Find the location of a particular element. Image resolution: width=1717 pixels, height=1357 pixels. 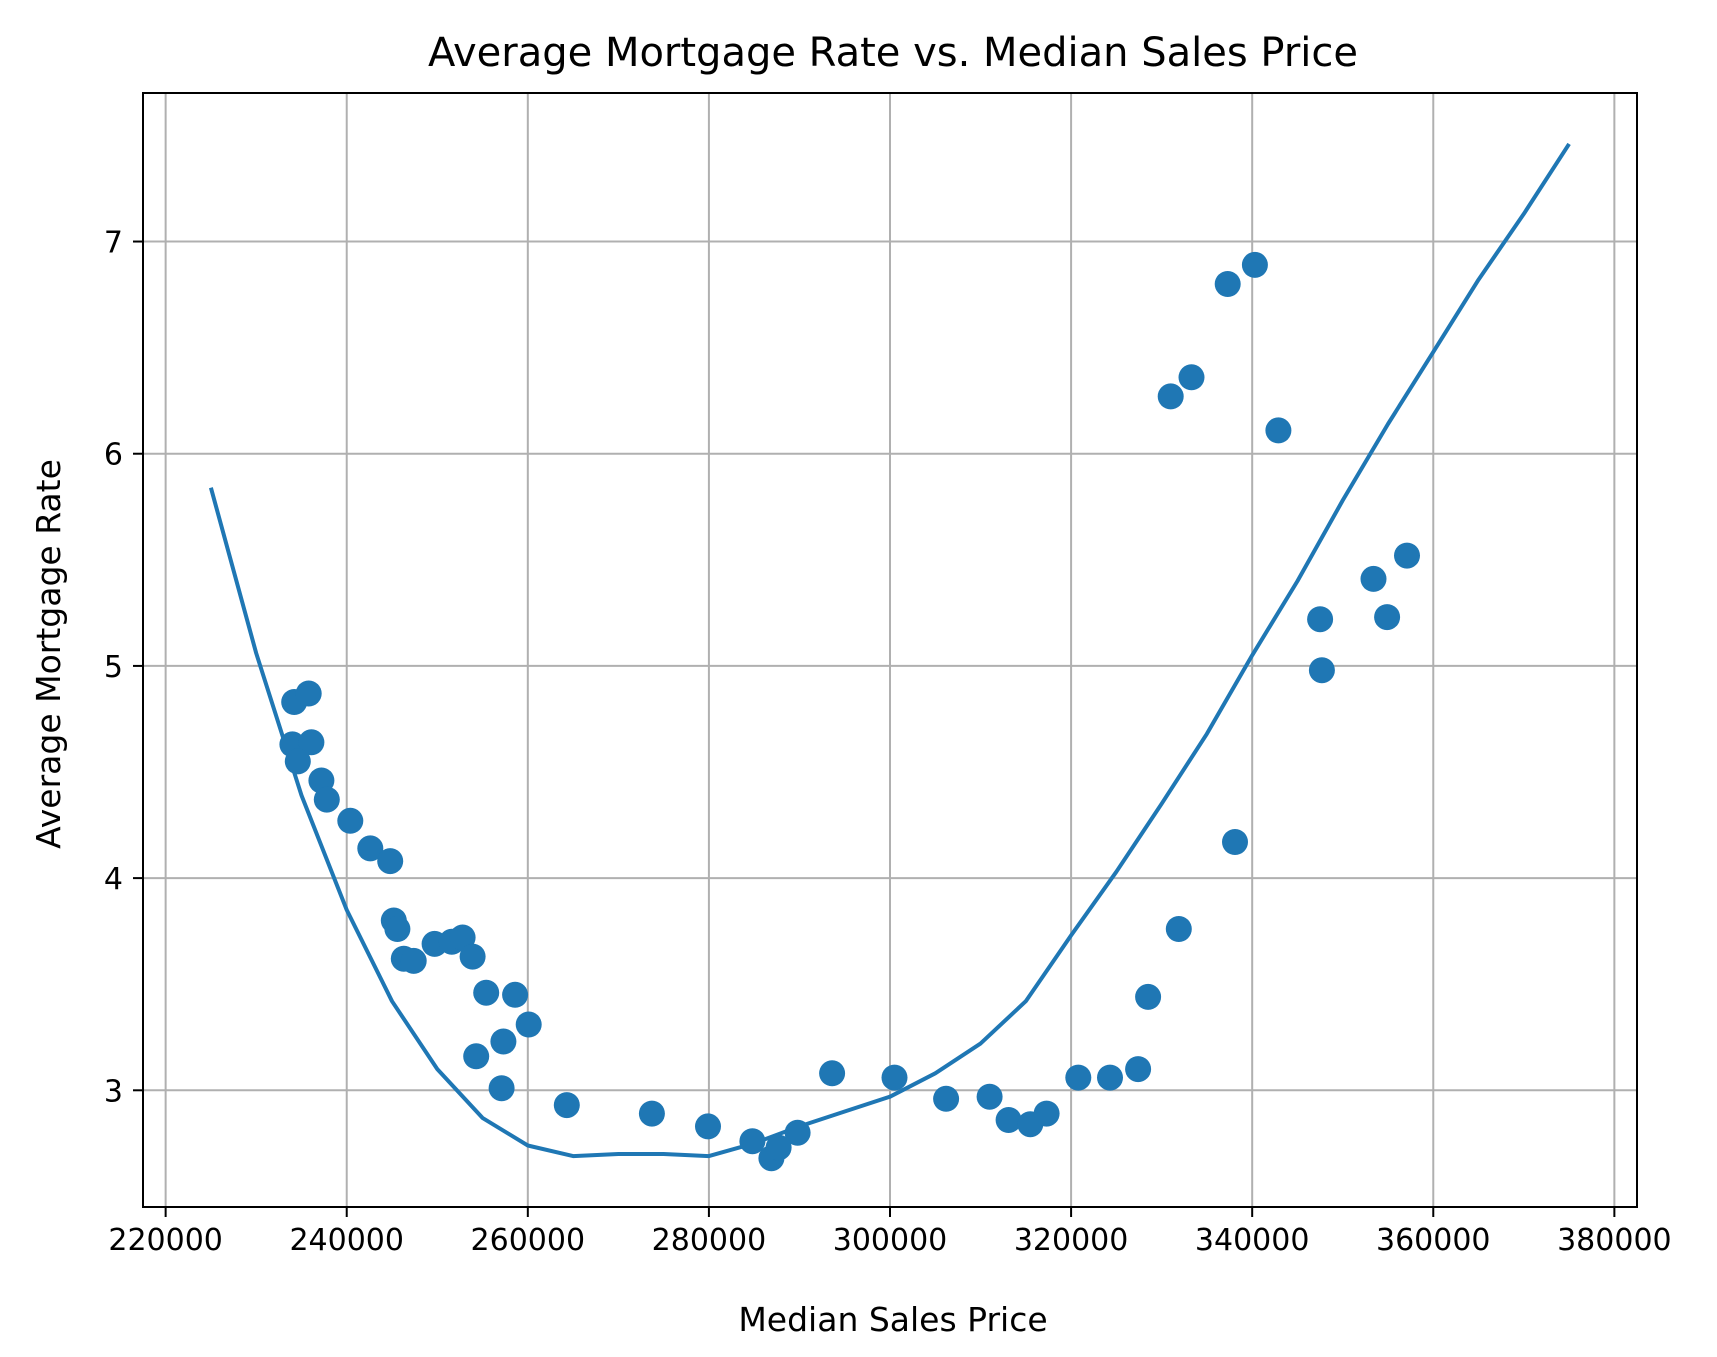

y-tick-label: 6 is located at coordinates (113, 455).